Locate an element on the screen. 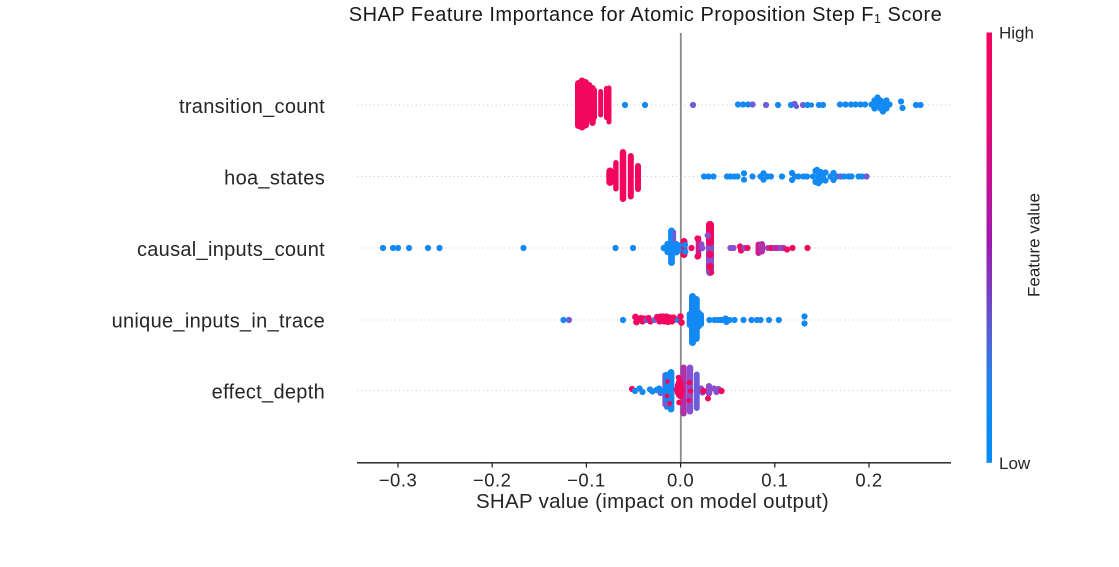 This screenshot has height=567, width=1119. svg-text: transition_count is located at coordinates (252, 107).